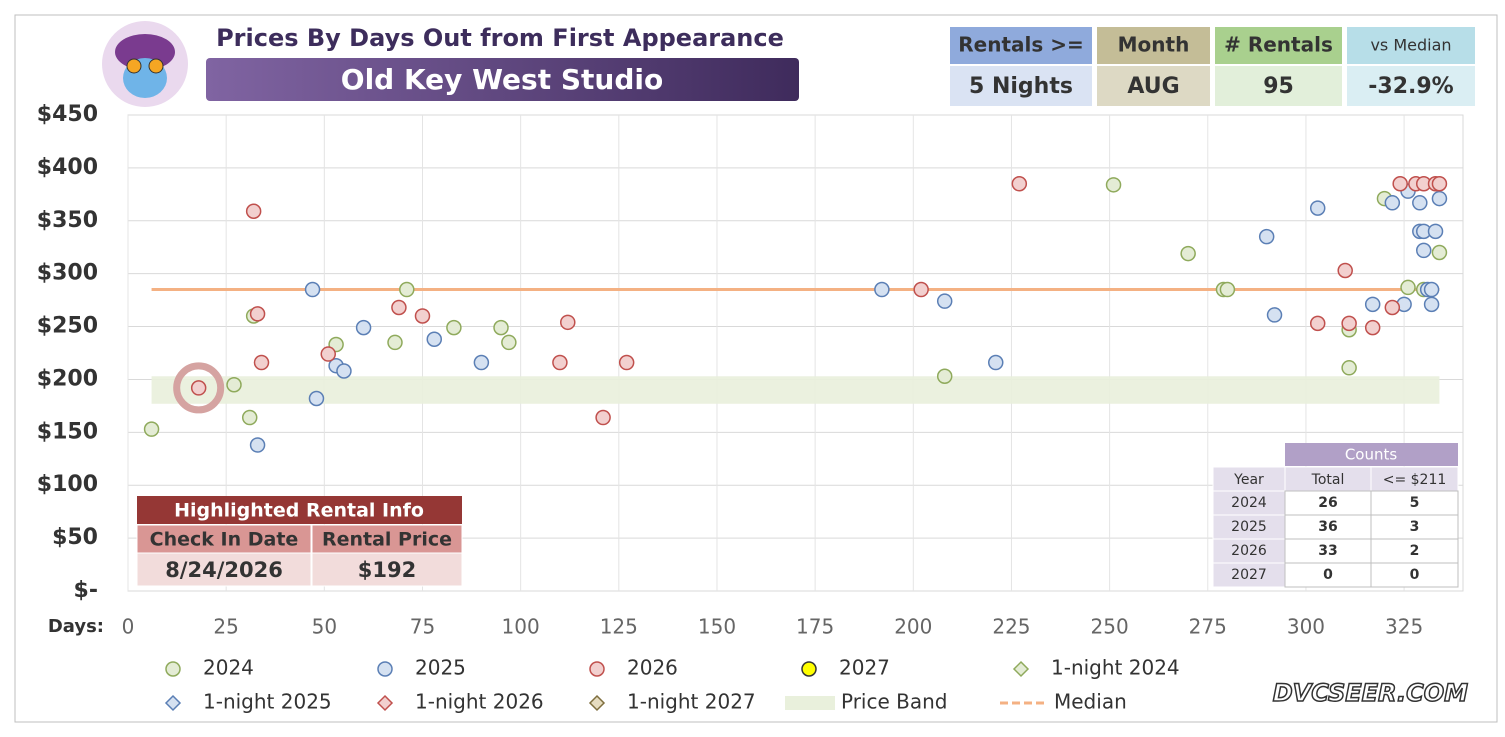 The image size is (1505, 737). I want to click on legend-swatch, so click(810, 703).